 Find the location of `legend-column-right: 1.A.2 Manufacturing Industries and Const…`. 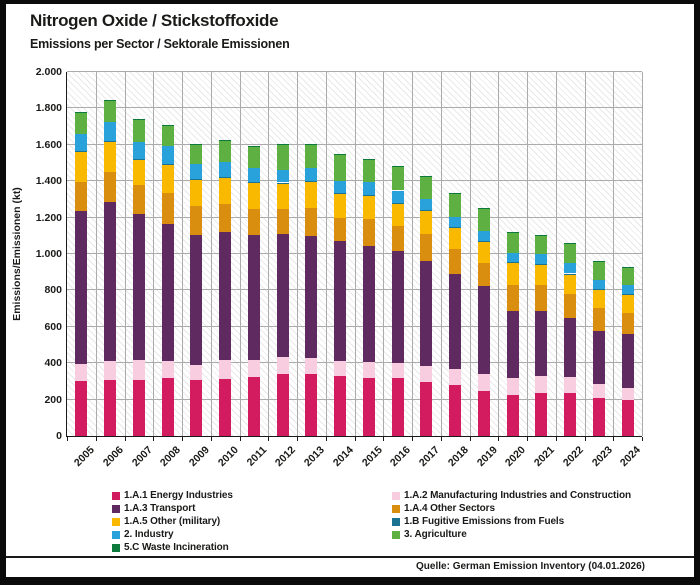

legend-column-right: 1.A.2 Manufacturing Industries and Const… is located at coordinates (511, 515).